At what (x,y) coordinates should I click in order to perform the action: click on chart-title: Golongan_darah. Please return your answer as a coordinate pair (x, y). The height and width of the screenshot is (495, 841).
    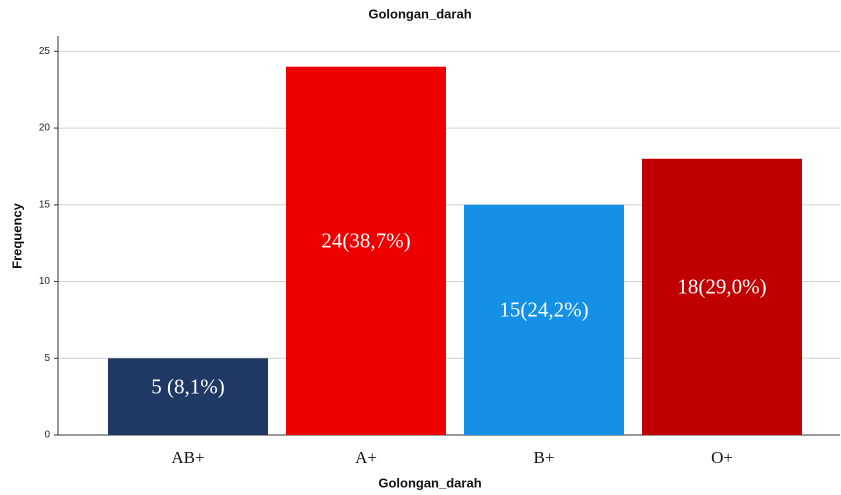
    Looking at the image, I should click on (419, 13).